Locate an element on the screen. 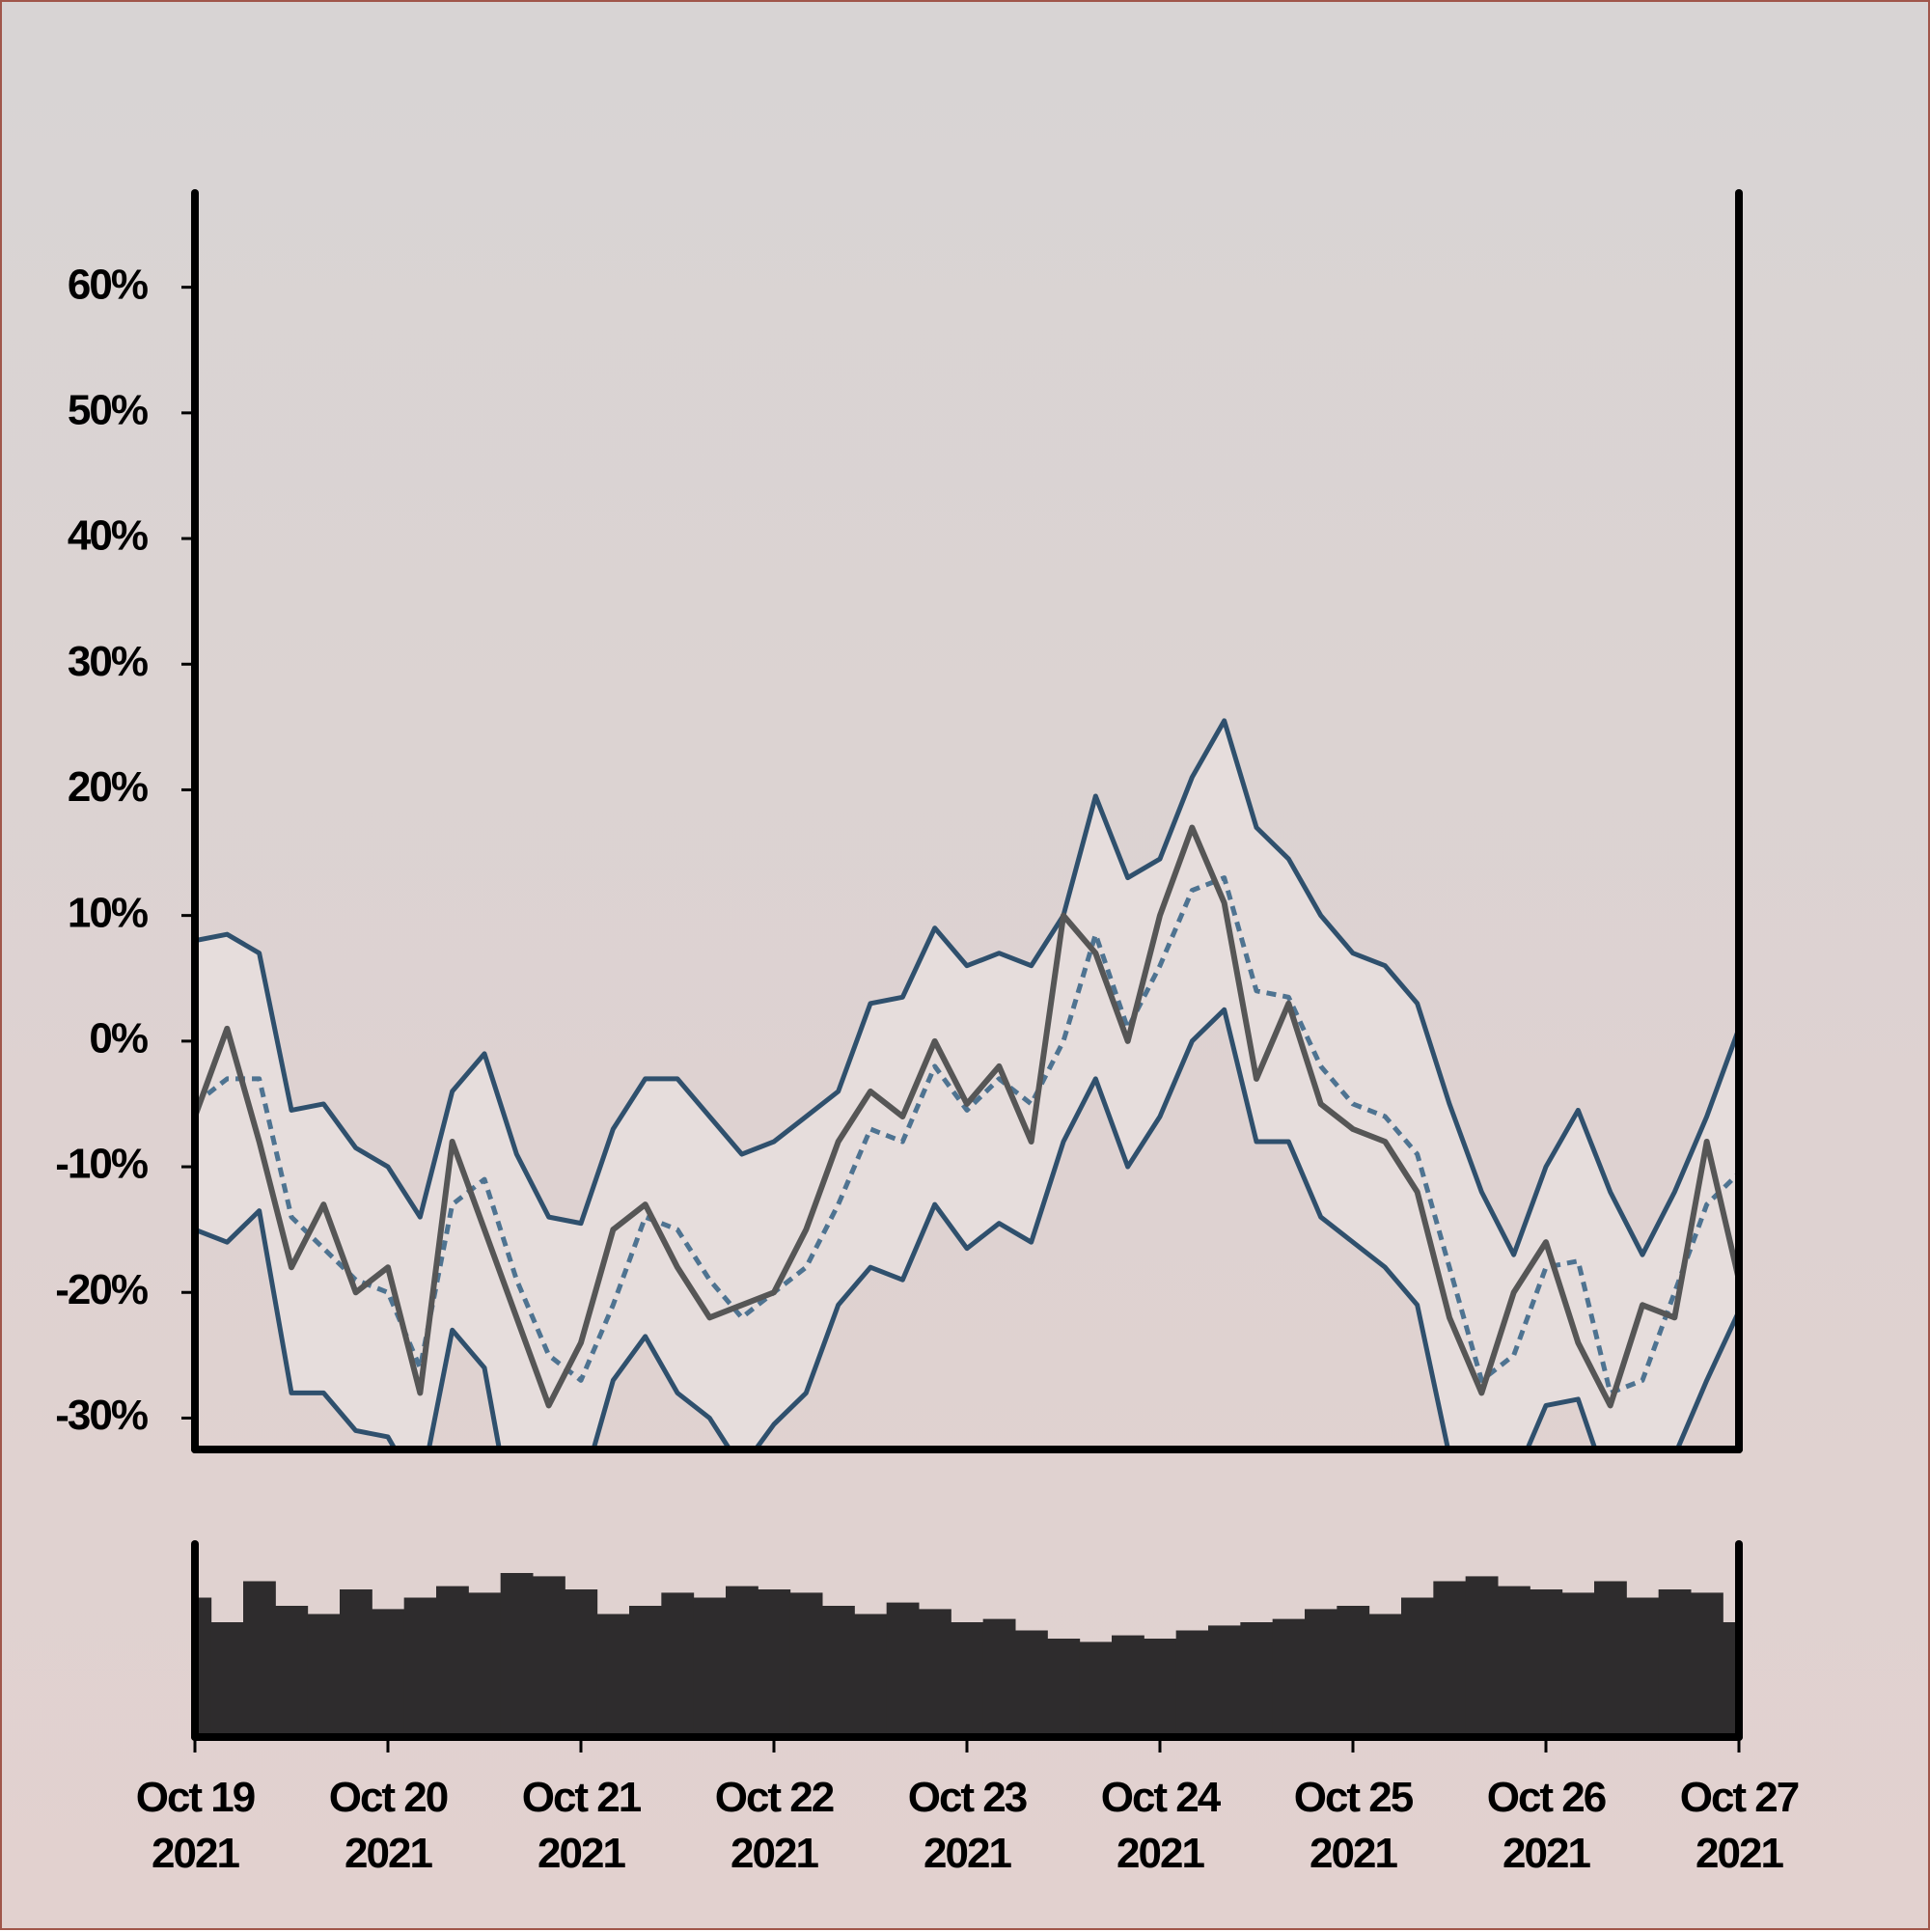 The width and height of the screenshot is (1930, 1932). y-tick-label: 40% is located at coordinates (108, 536).